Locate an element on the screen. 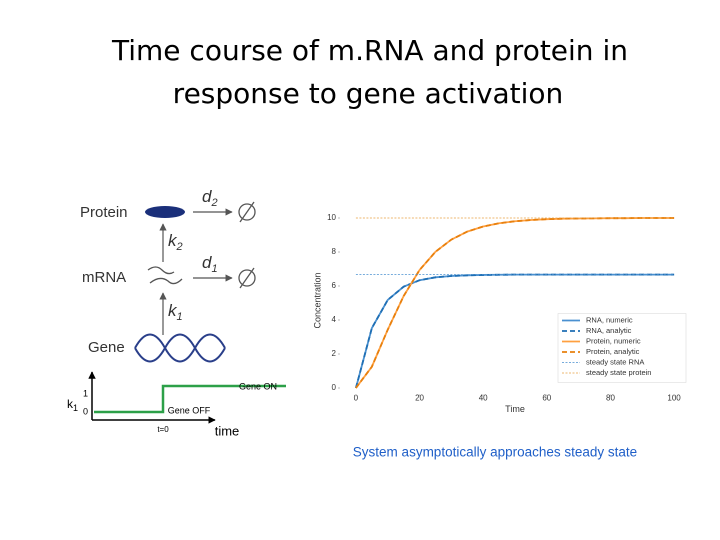 Image resolution: width=720 pixels, height=540 pixels. x-axis-label: Time is located at coordinates (515, 409).